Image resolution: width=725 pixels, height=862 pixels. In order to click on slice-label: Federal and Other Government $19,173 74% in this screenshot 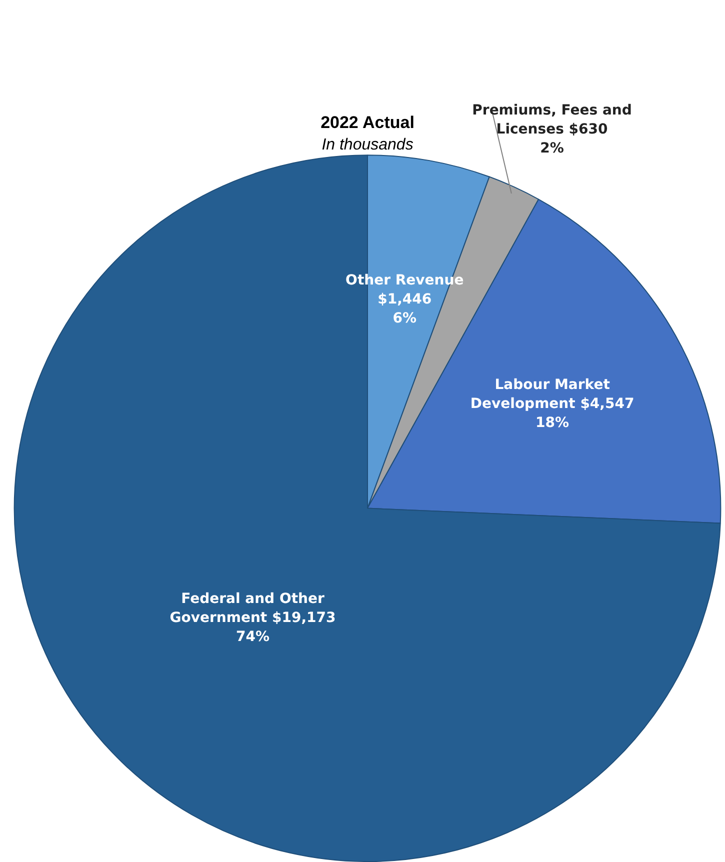, I will do `click(253, 617)`.